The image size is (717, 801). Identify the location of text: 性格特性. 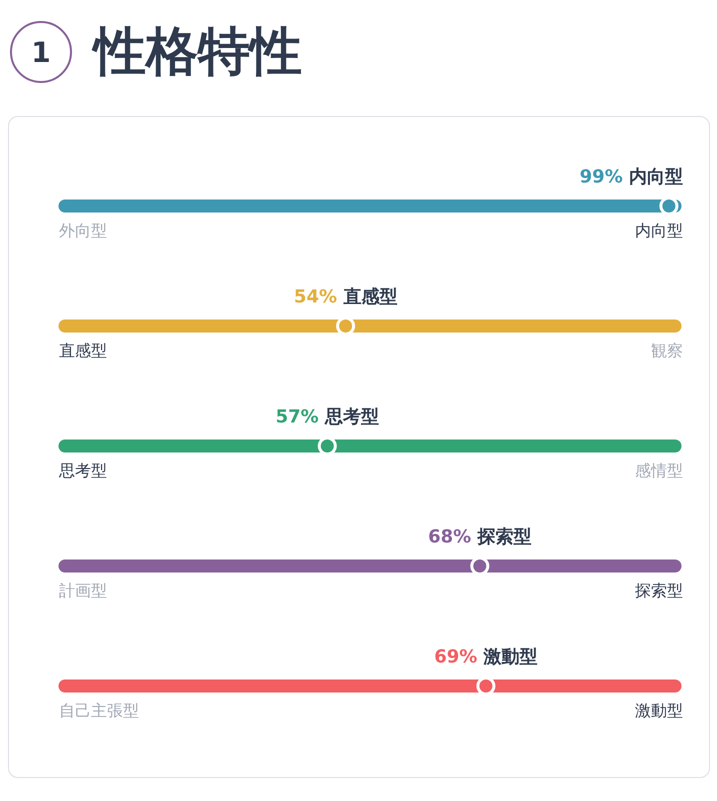
(198, 52).